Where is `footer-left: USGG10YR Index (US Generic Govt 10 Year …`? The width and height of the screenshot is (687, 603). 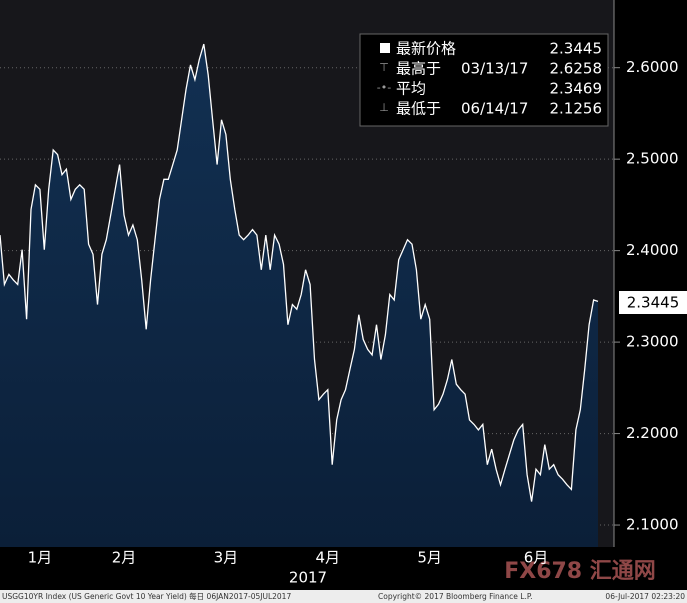 footer-left: USGG10YR Index (US Generic Govt 10 Year … is located at coordinates (146, 596).